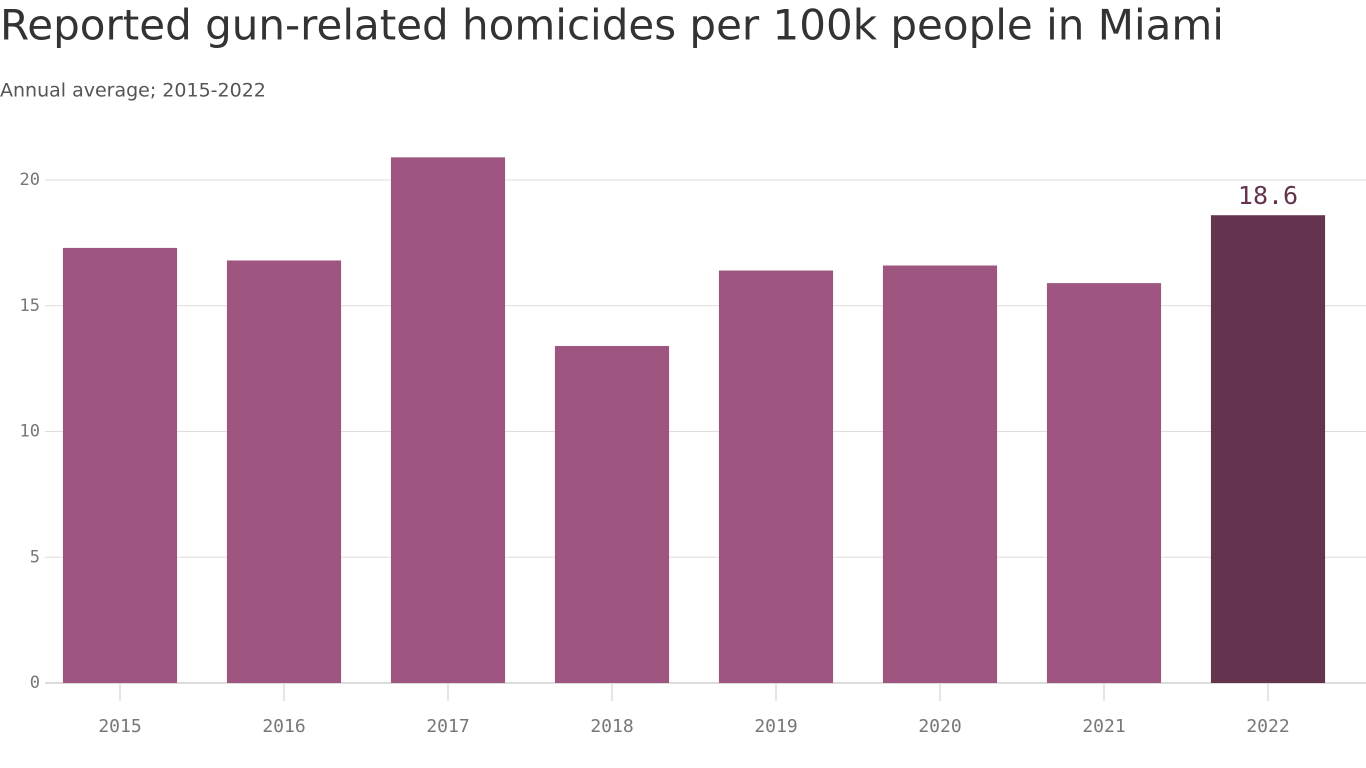 Image resolution: width=1366 pixels, height=768 pixels. Describe the element at coordinates (447, 726) in the screenshot. I see `x-tick-label: 2017` at that location.